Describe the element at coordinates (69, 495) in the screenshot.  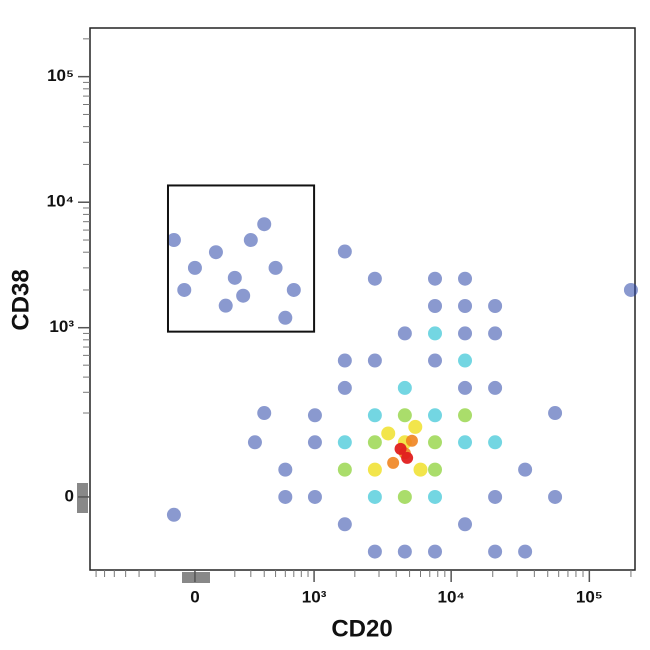
I see `y-tick-label: 0` at that location.